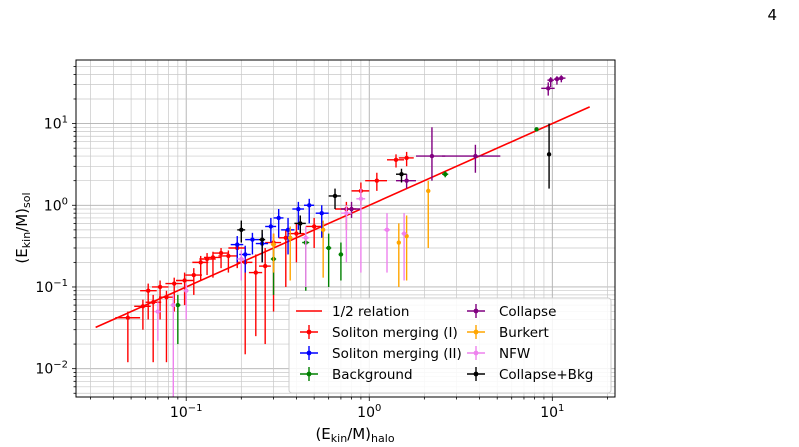 This screenshot has width=799, height=447. I want to click on series-collapse-bkg, so click(394, 193).